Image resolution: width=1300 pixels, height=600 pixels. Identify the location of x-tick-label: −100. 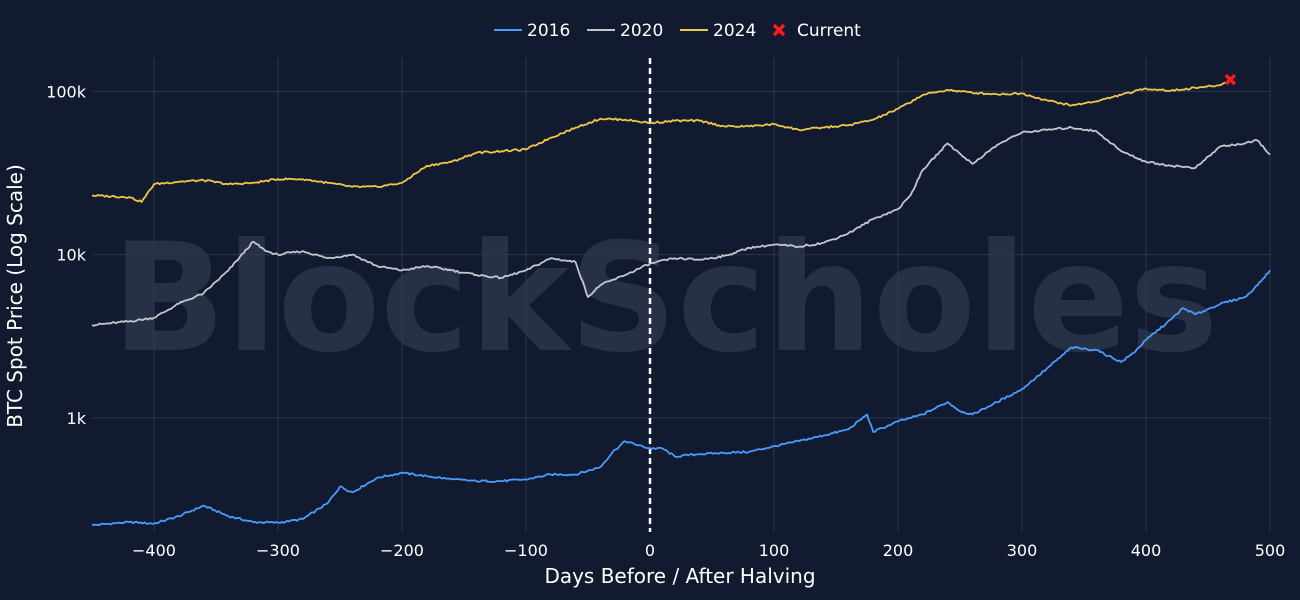
(526, 550).